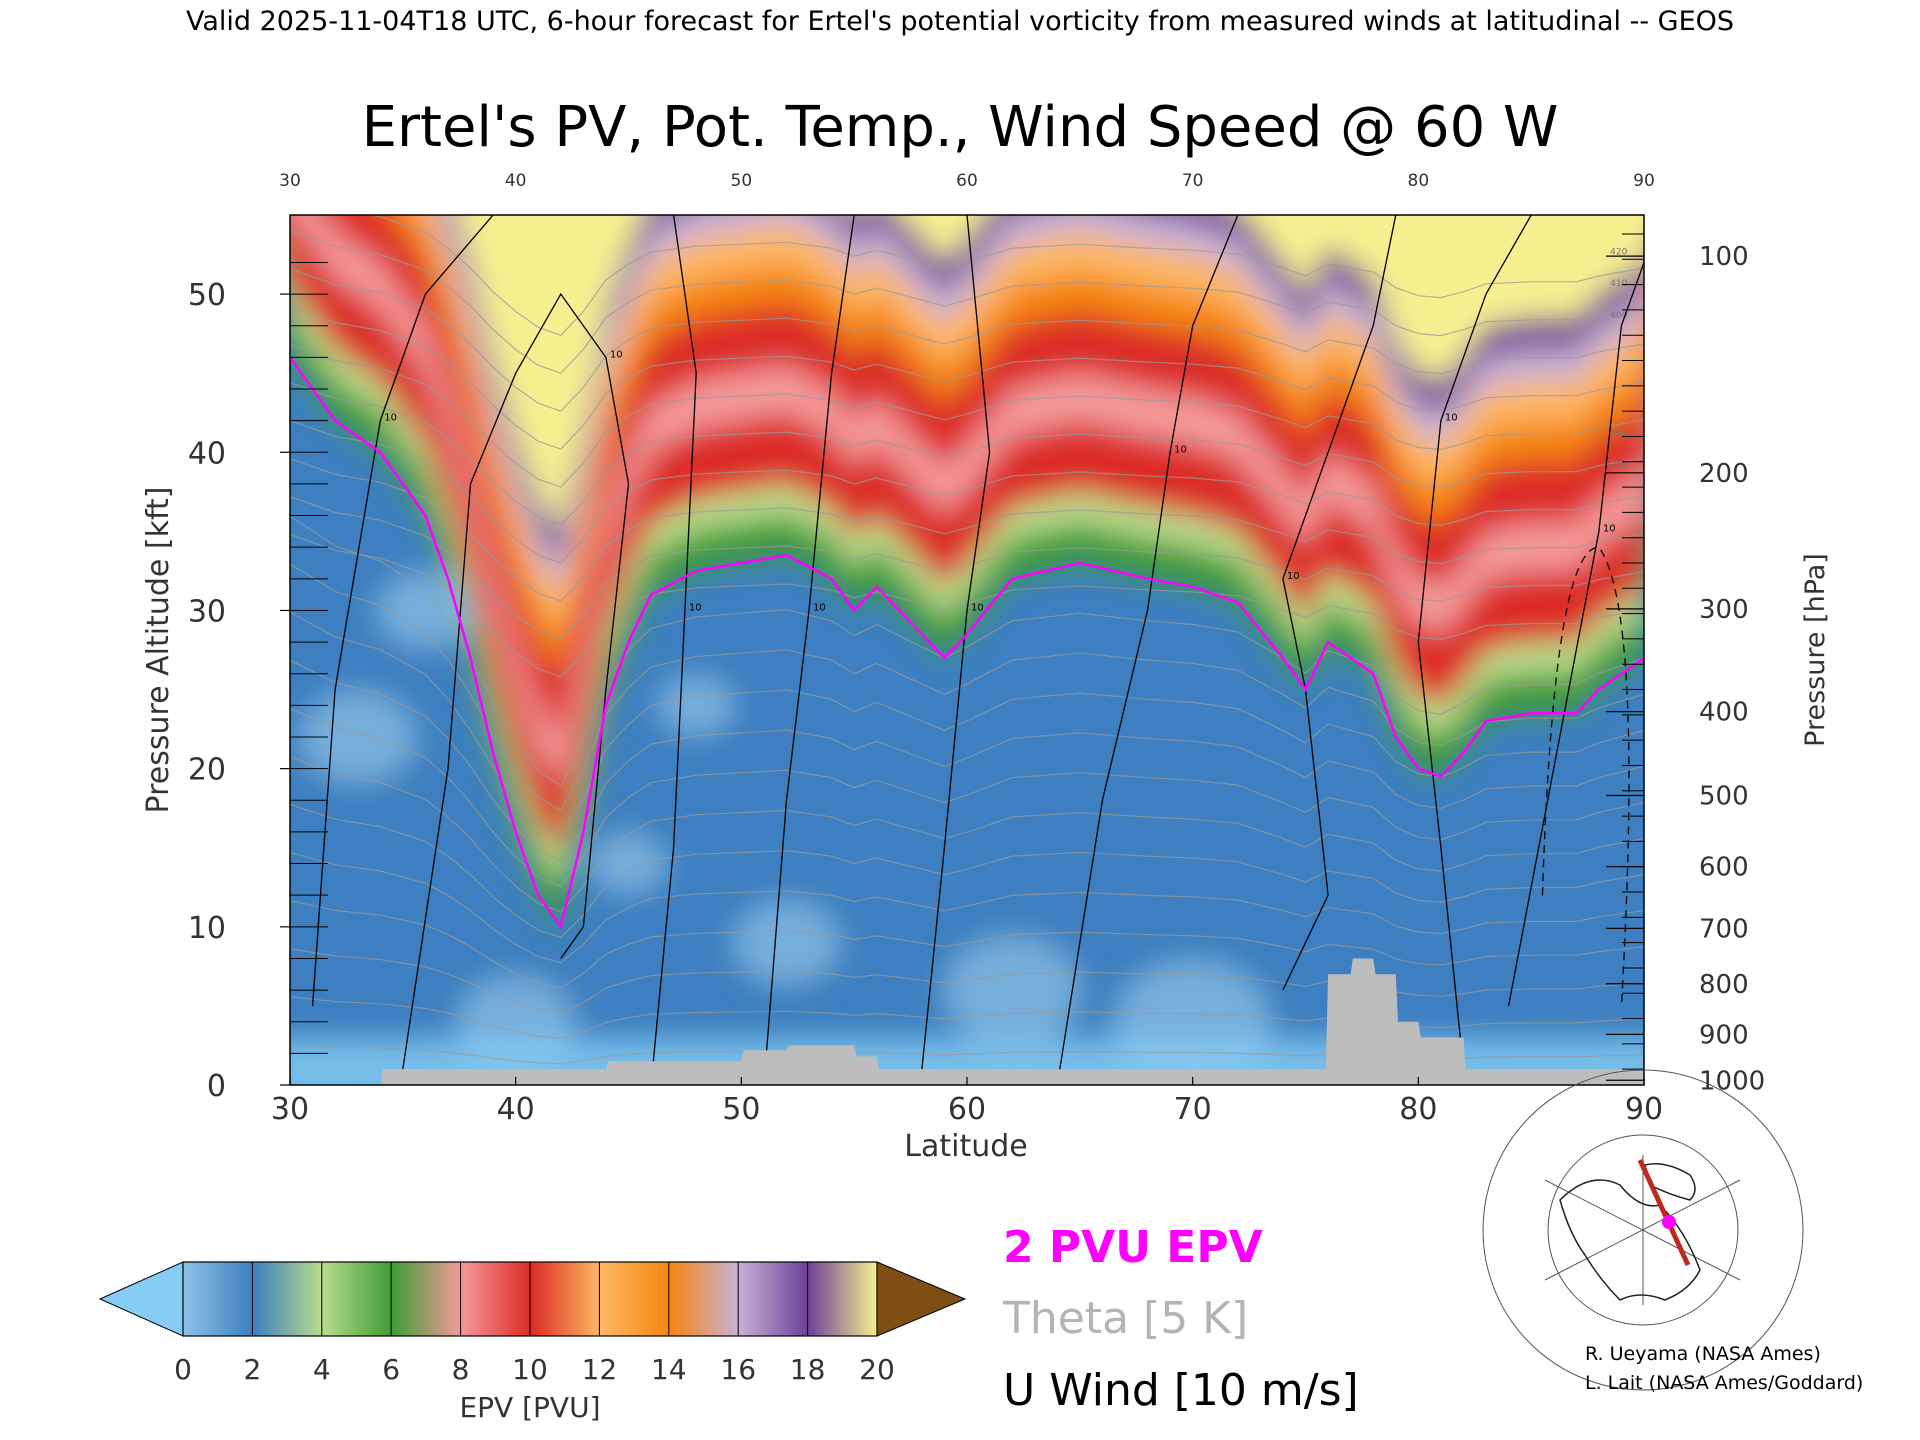 The width and height of the screenshot is (1920, 1440). Describe the element at coordinates (530, 1369) in the screenshot. I see `colorbar-tick-label: 10` at that location.